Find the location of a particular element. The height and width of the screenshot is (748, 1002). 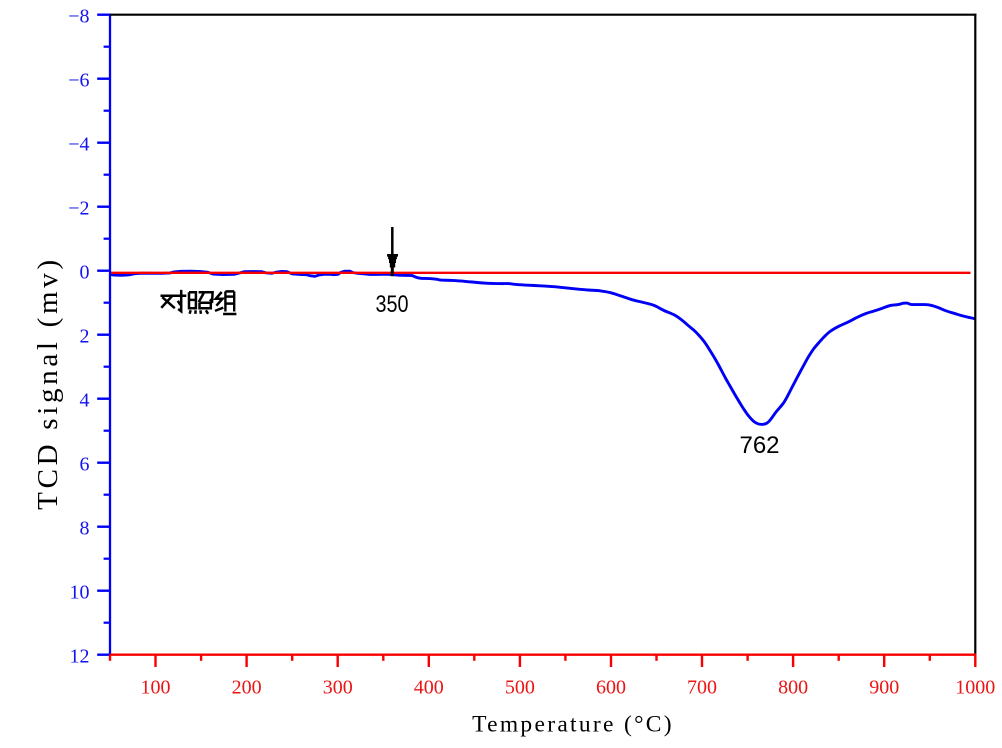

svg-text: 700 is located at coordinates (702, 688).